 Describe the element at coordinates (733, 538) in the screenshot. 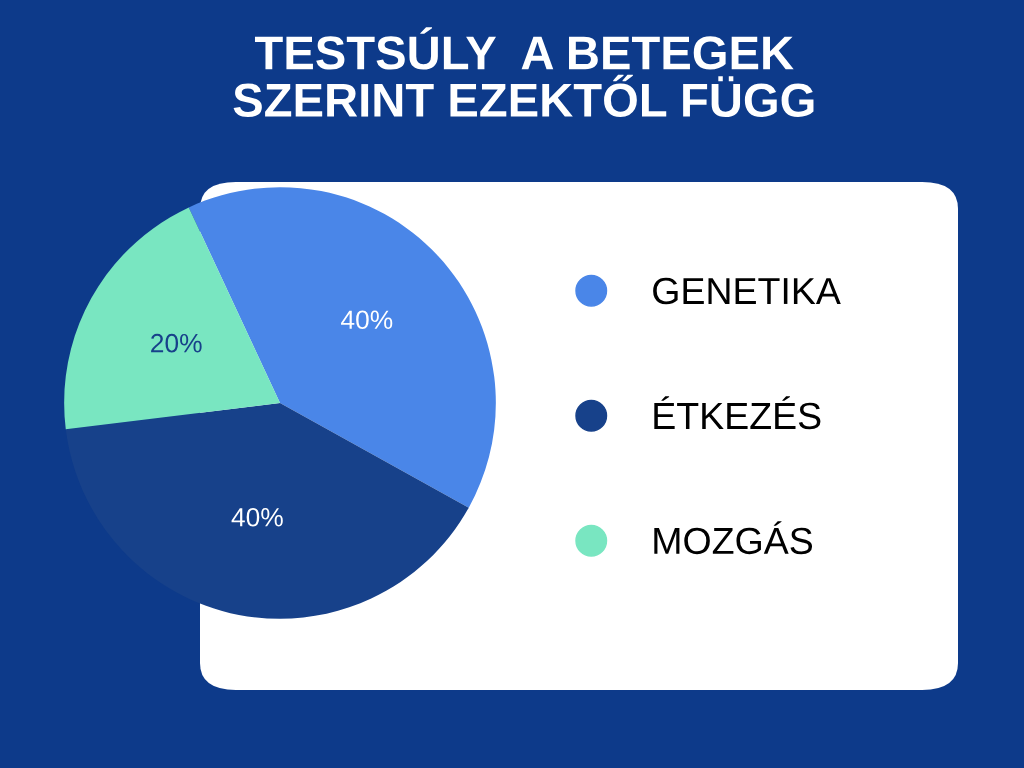

I see `legend-label: MOZGÁS` at that location.